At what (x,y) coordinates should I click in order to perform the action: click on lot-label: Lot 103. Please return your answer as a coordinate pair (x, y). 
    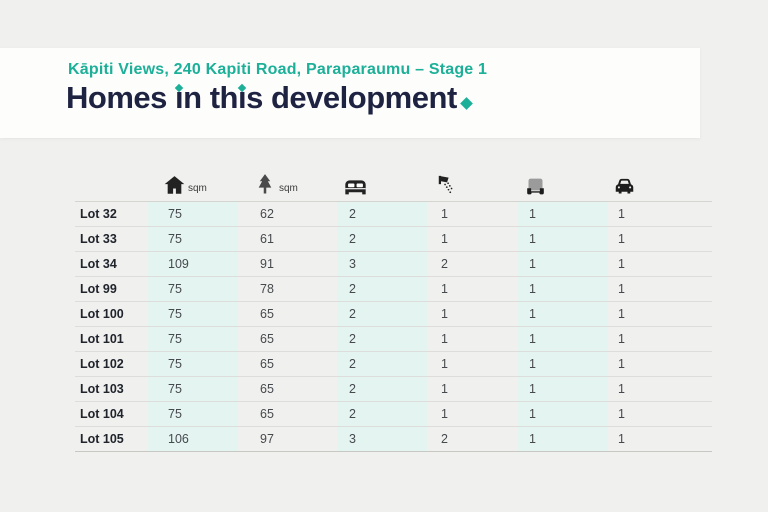
    Looking at the image, I should click on (102, 389).